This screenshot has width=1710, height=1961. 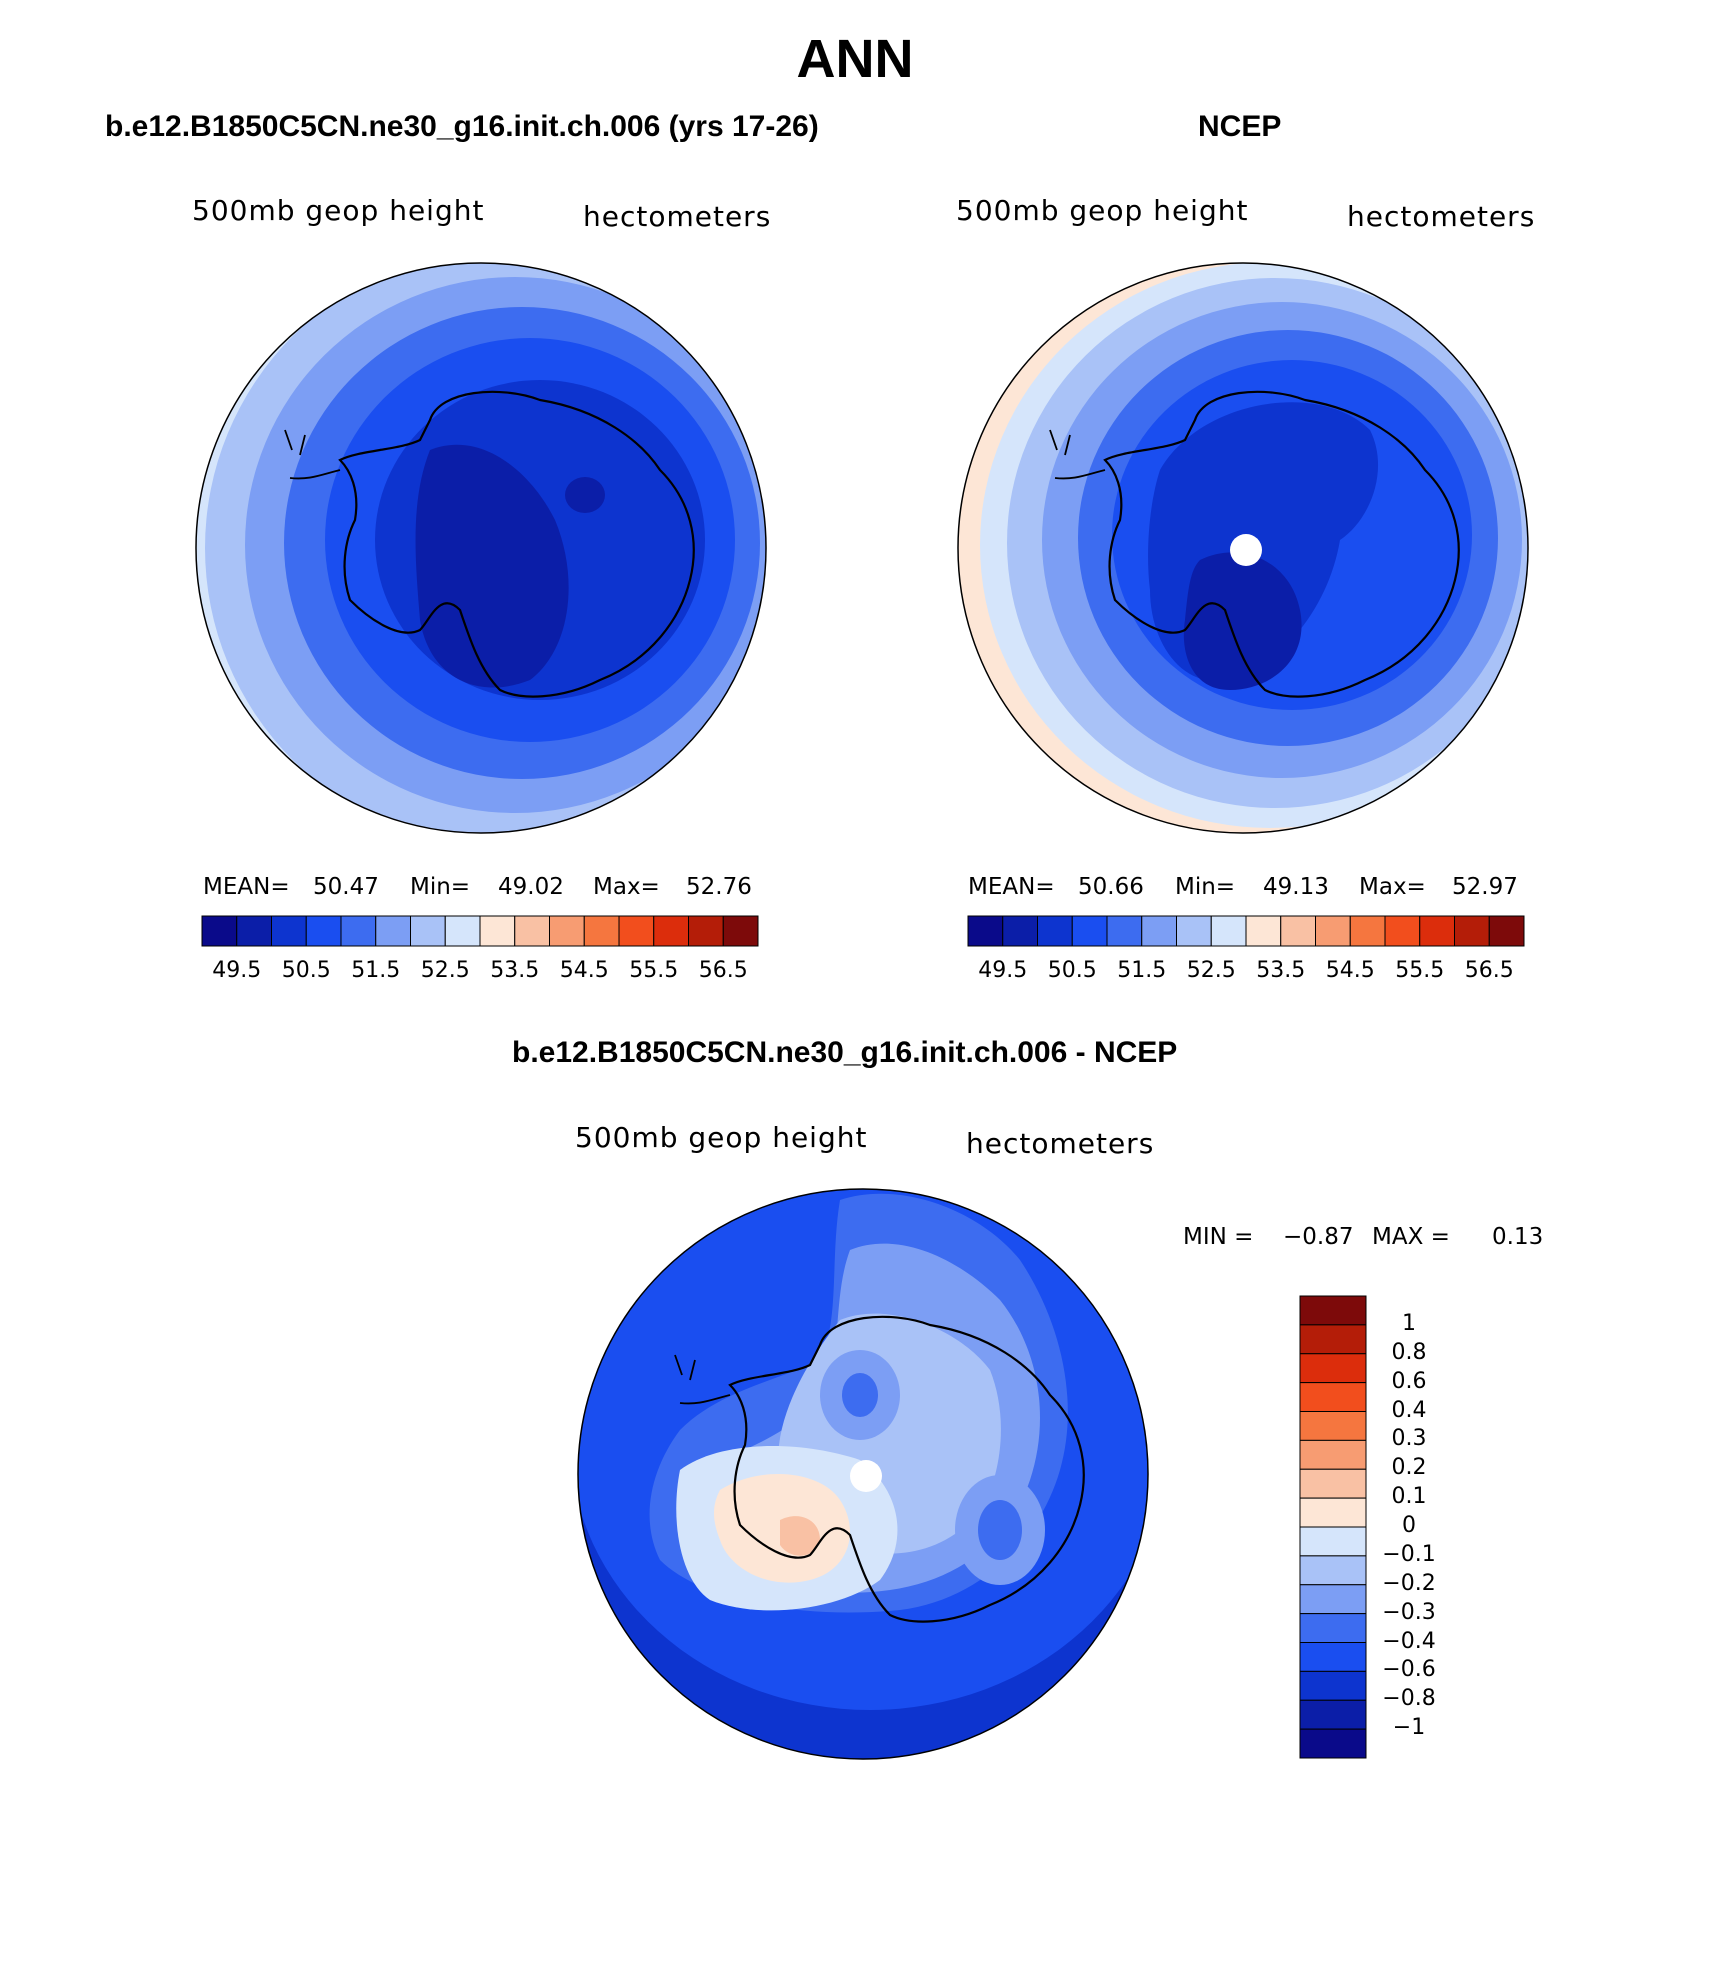 What do you see at coordinates (1409, 1728) in the screenshot?
I see `panel3-colorbar-tick-label: −1` at bounding box center [1409, 1728].